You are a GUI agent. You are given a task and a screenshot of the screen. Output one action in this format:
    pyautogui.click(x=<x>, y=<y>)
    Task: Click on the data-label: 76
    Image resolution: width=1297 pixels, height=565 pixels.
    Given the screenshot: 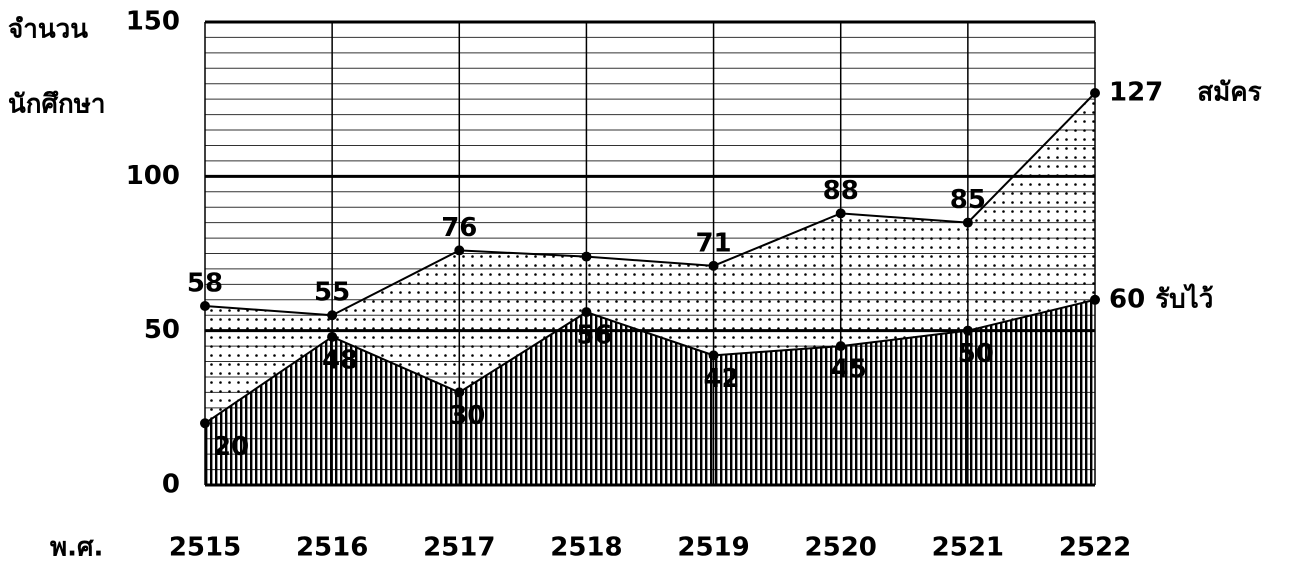 What is the action you would take?
    pyautogui.click(x=459, y=228)
    